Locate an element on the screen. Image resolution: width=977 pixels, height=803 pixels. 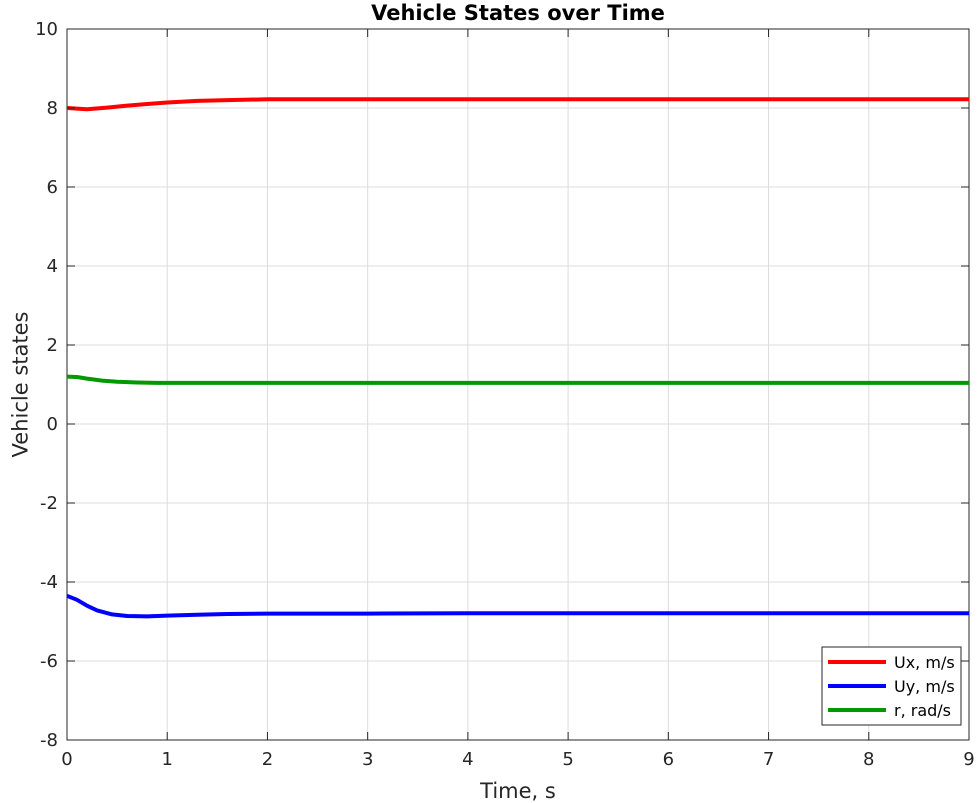
y-axis-label: Vehicle states is located at coordinates (20, 385).